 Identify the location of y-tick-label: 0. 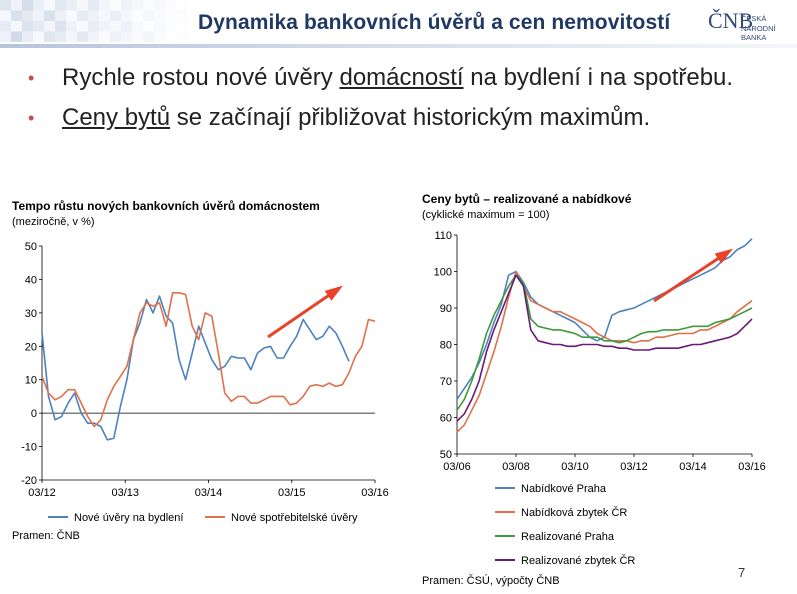
(34, 414).